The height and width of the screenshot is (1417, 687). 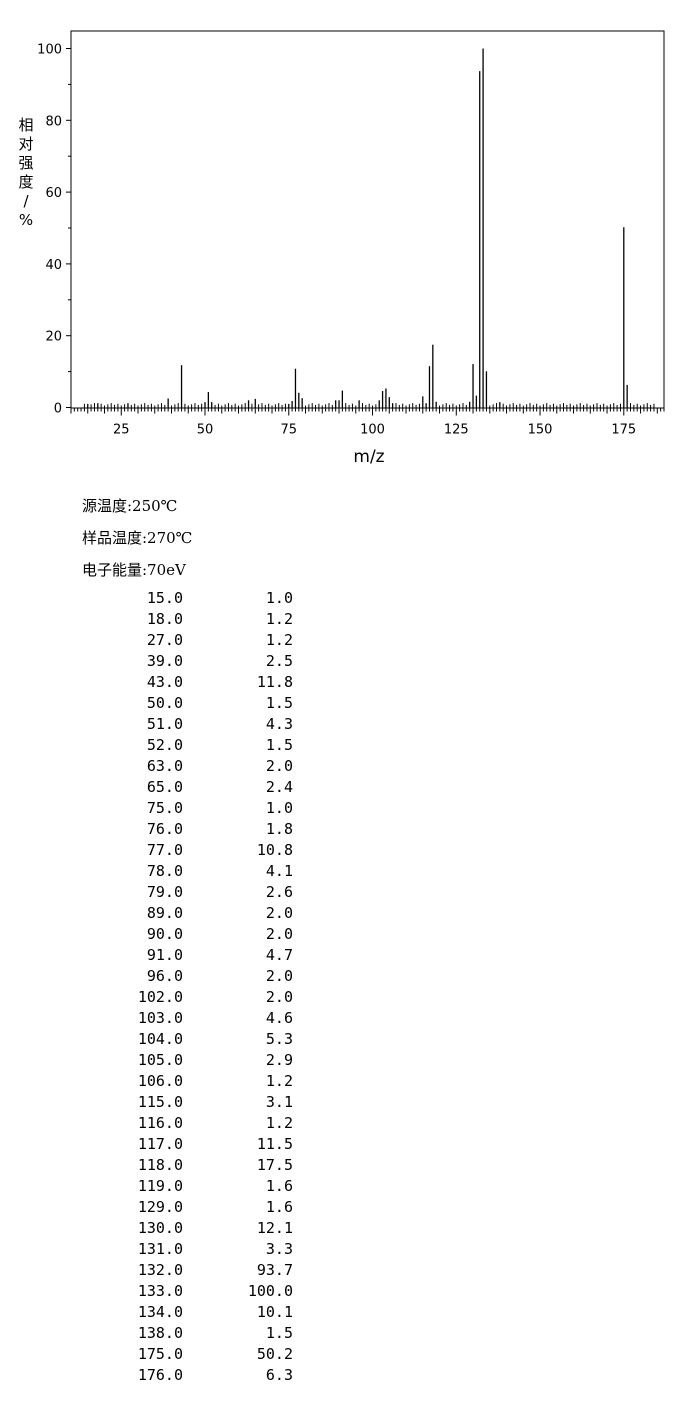 I want to click on mz-value: 78.0, so click(x=164, y=871).